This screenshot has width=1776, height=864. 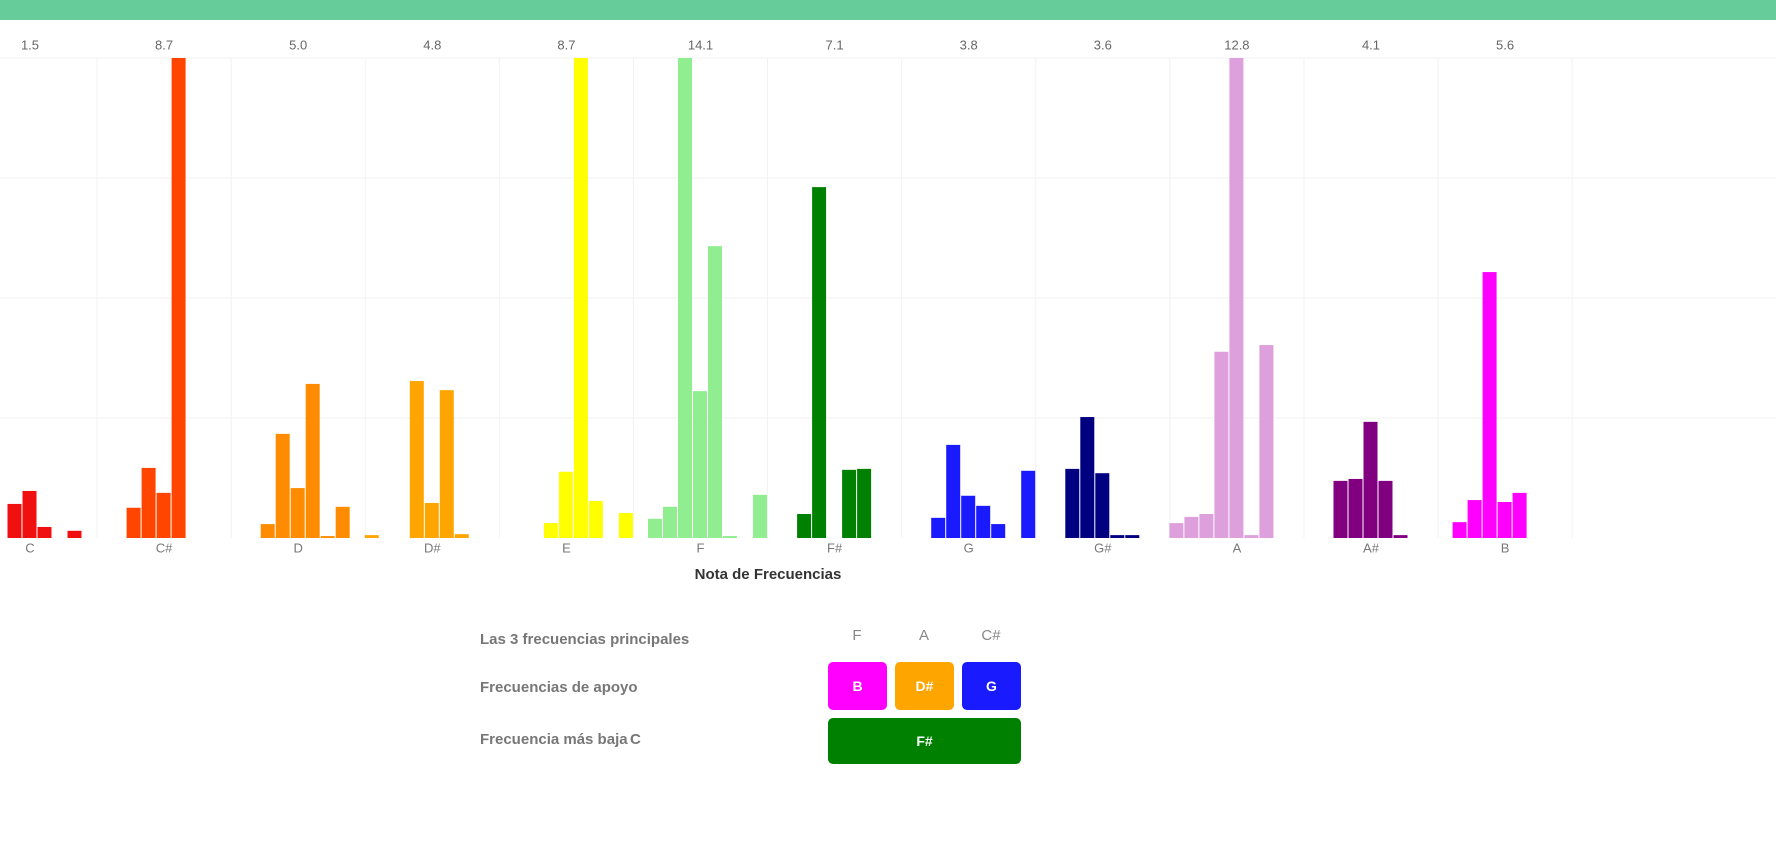 I want to click on x-tick-label: D#, so click(x=432, y=547).